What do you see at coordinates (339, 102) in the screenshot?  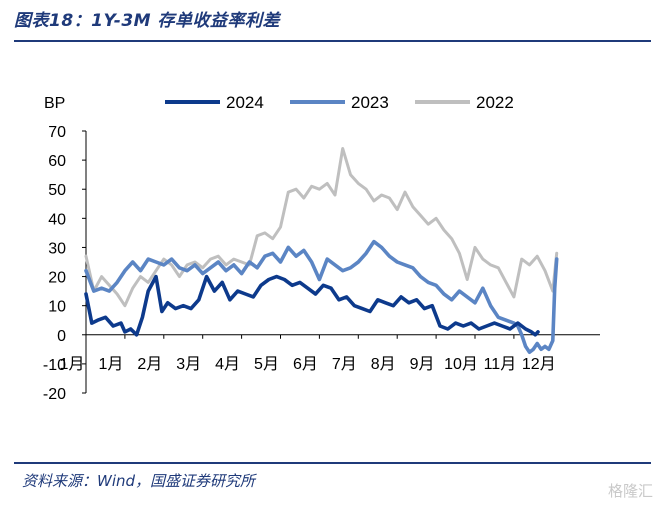 I see `chart-legend: 2024 2023 2022` at bounding box center [339, 102].